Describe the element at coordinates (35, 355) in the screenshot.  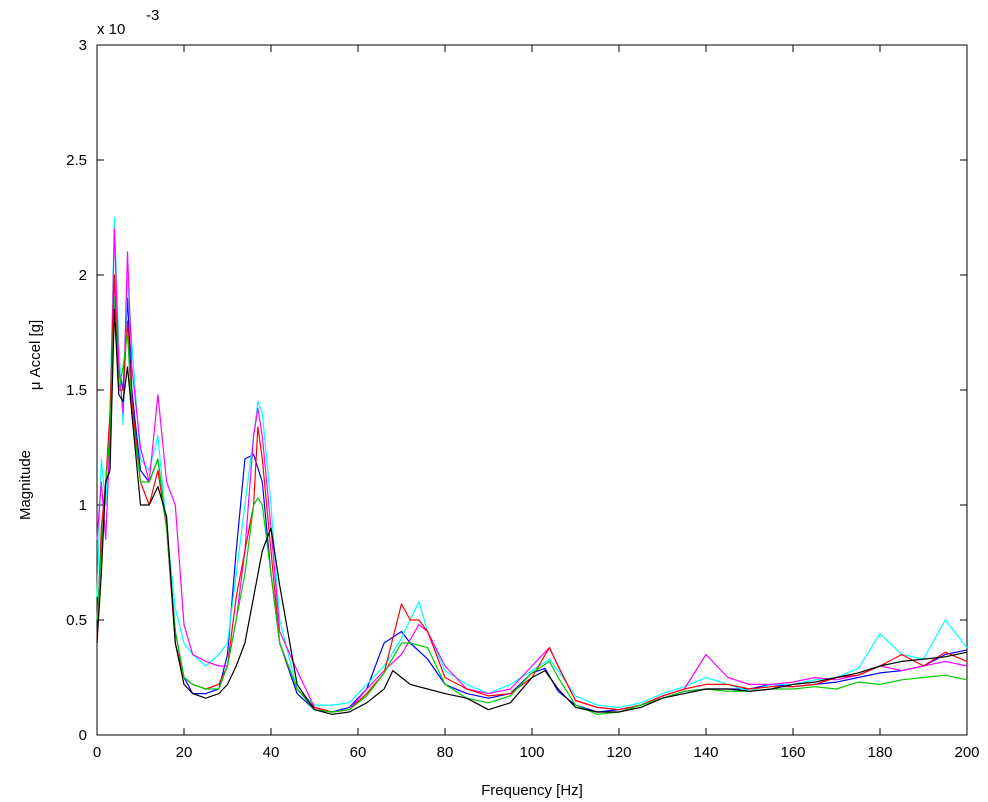
I see `y-axis-title-unit: μ Accel [g]` at that location.